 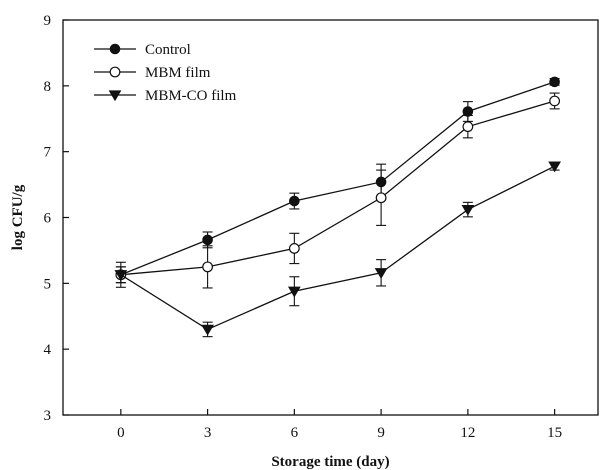 I want to click on x-tick-label: 3, so click(x=208, y=433).